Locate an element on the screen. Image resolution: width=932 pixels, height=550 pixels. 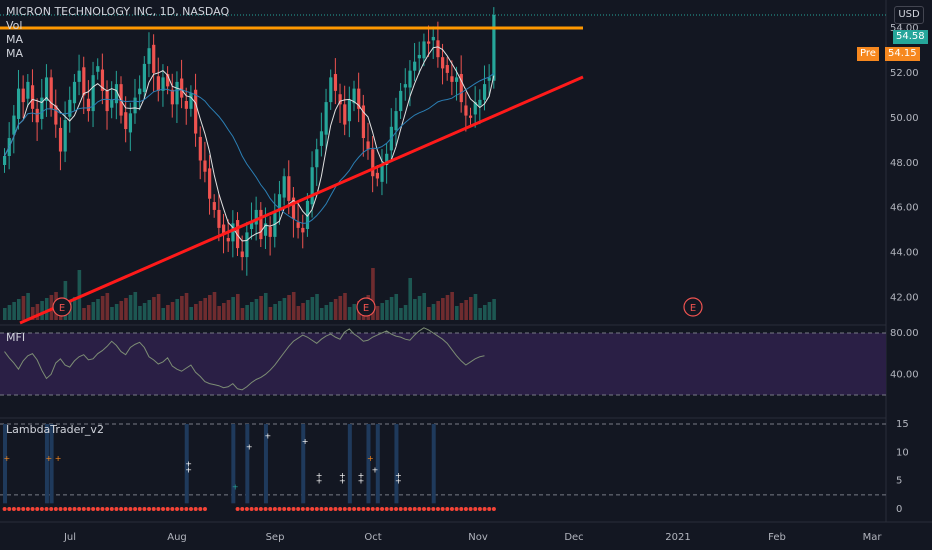
price-tick-label: 50.00 is located at coordinates (904, 118).